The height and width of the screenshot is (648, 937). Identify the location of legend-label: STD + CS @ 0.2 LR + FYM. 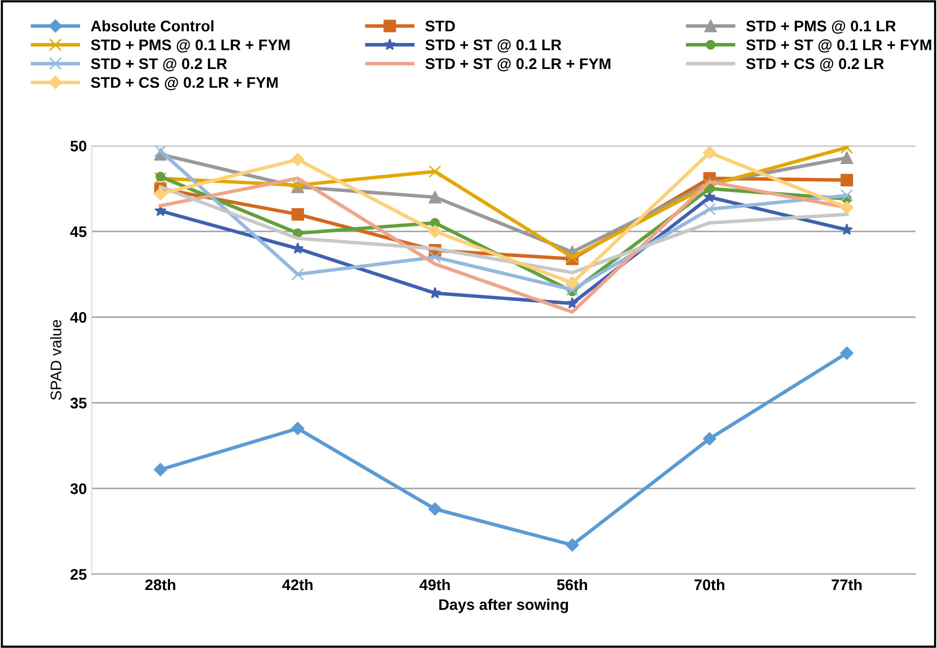
(184, 83).